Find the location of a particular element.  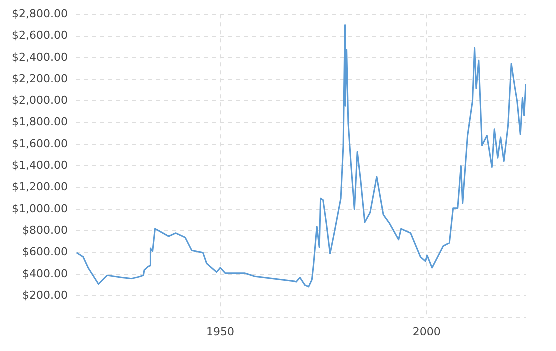

y-tick-label: $2,000.00 is located at coordinates (40, 101).